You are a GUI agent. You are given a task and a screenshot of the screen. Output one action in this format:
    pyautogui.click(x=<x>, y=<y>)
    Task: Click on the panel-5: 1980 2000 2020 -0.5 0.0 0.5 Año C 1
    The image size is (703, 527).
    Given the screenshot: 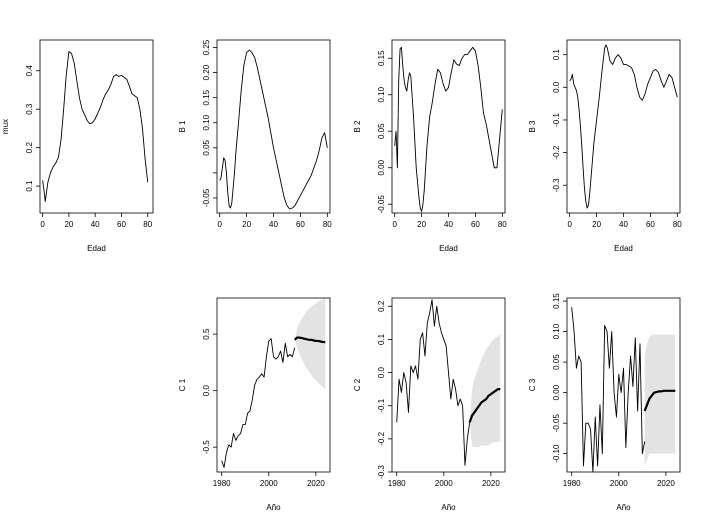 What is the action you would take?
    pyautogui.click(x=254, y=404)
    